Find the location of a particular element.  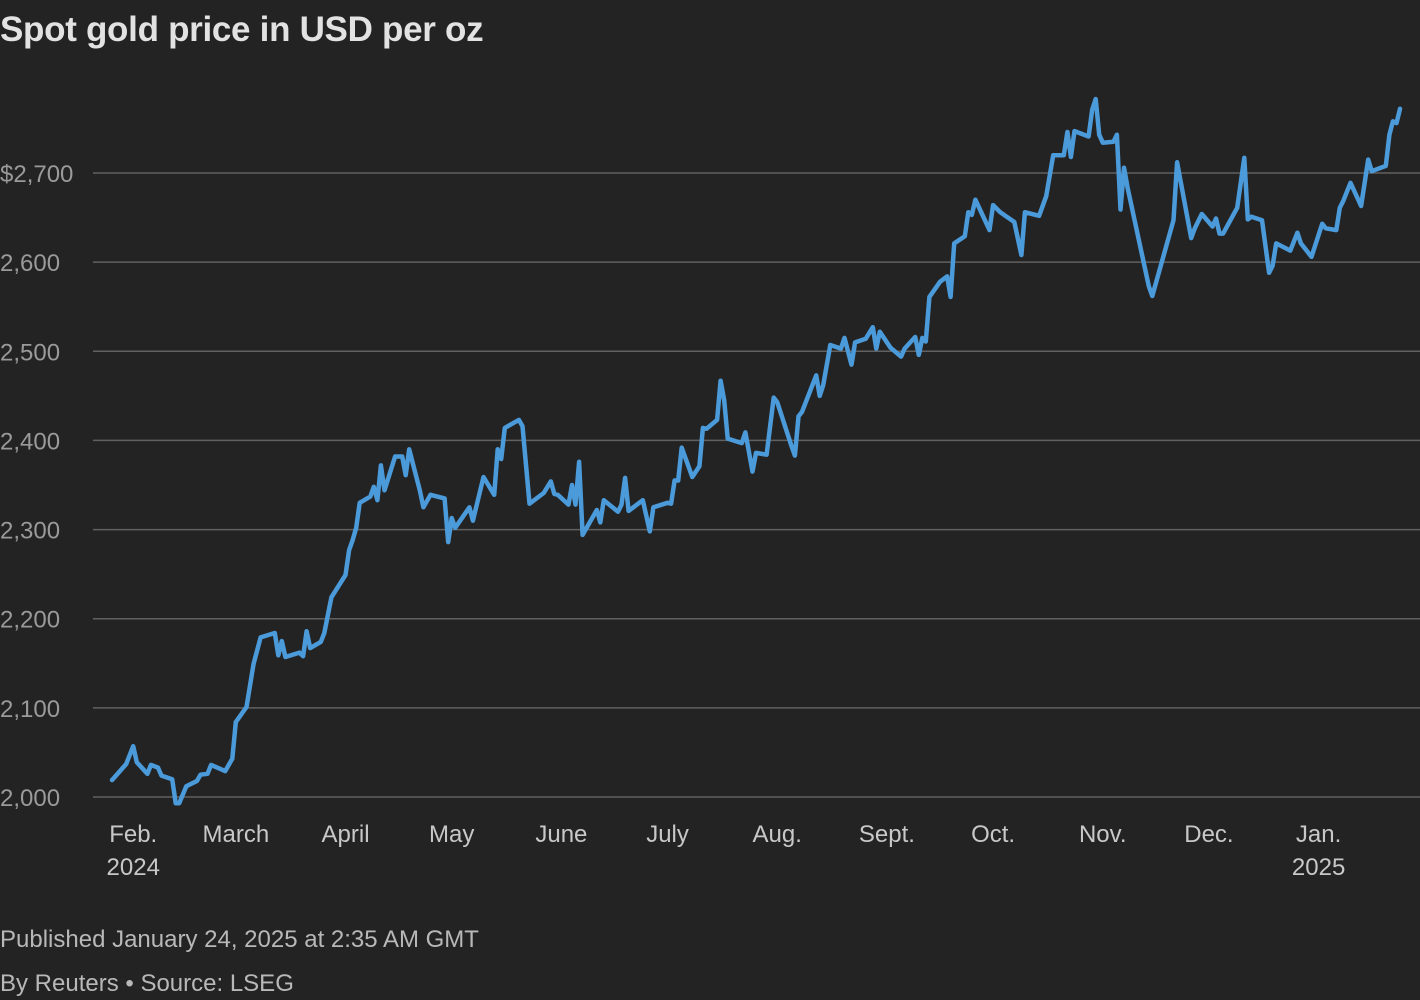

x-tick-label: July is located at coordinates (667, 834).